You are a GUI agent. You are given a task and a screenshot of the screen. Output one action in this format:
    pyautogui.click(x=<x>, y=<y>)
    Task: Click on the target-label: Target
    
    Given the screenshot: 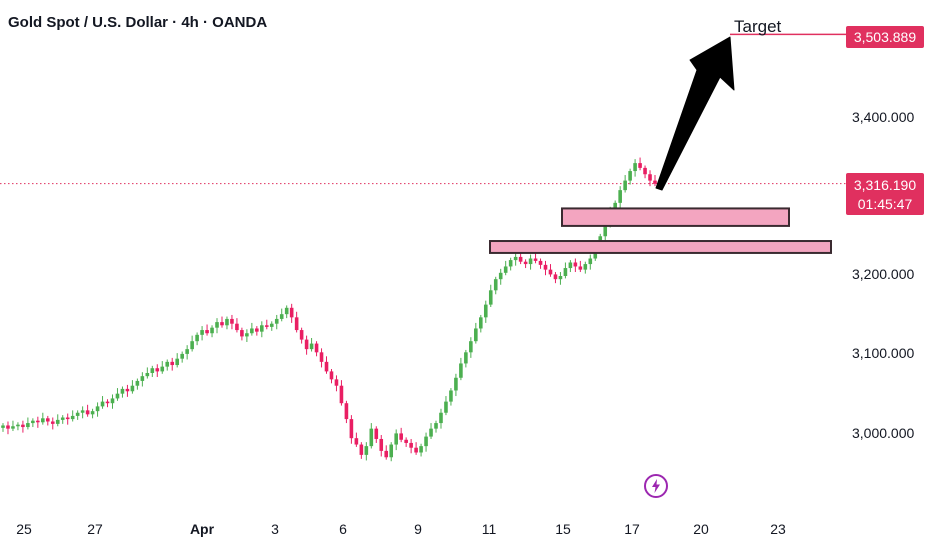 What is the action you would take?
    pyautogui.click(x=758, y=26)
    